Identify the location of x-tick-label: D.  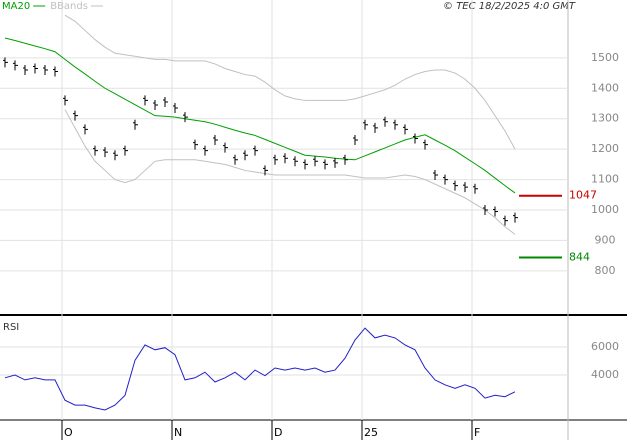
(278, 432).